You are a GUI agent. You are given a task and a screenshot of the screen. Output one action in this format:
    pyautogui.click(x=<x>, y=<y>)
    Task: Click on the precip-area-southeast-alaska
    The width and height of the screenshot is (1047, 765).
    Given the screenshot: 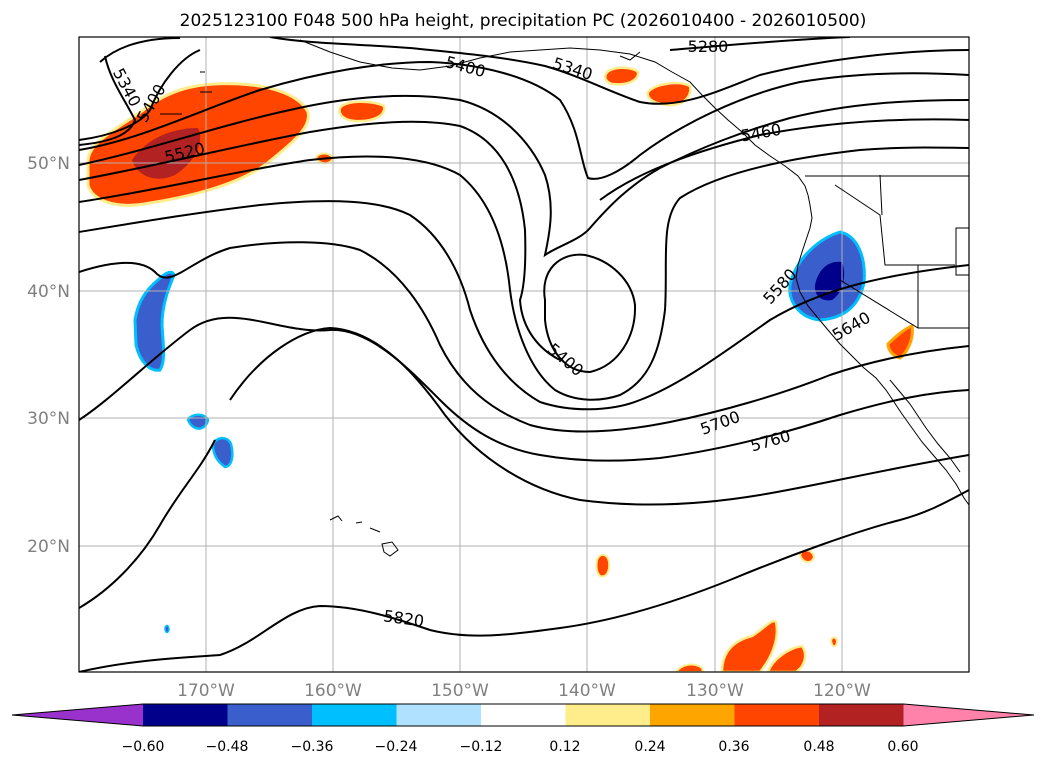 What is the action you would take?
    pyautogui.click(x=669, y=94)
    